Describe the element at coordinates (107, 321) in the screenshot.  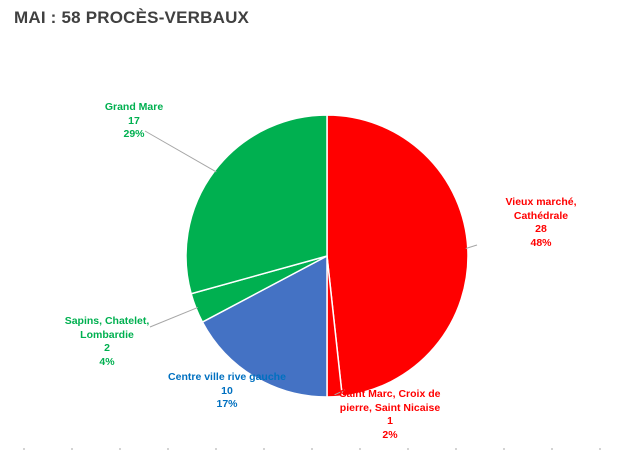
I see `slice-name: Sapins, Chatelet,` at that location.